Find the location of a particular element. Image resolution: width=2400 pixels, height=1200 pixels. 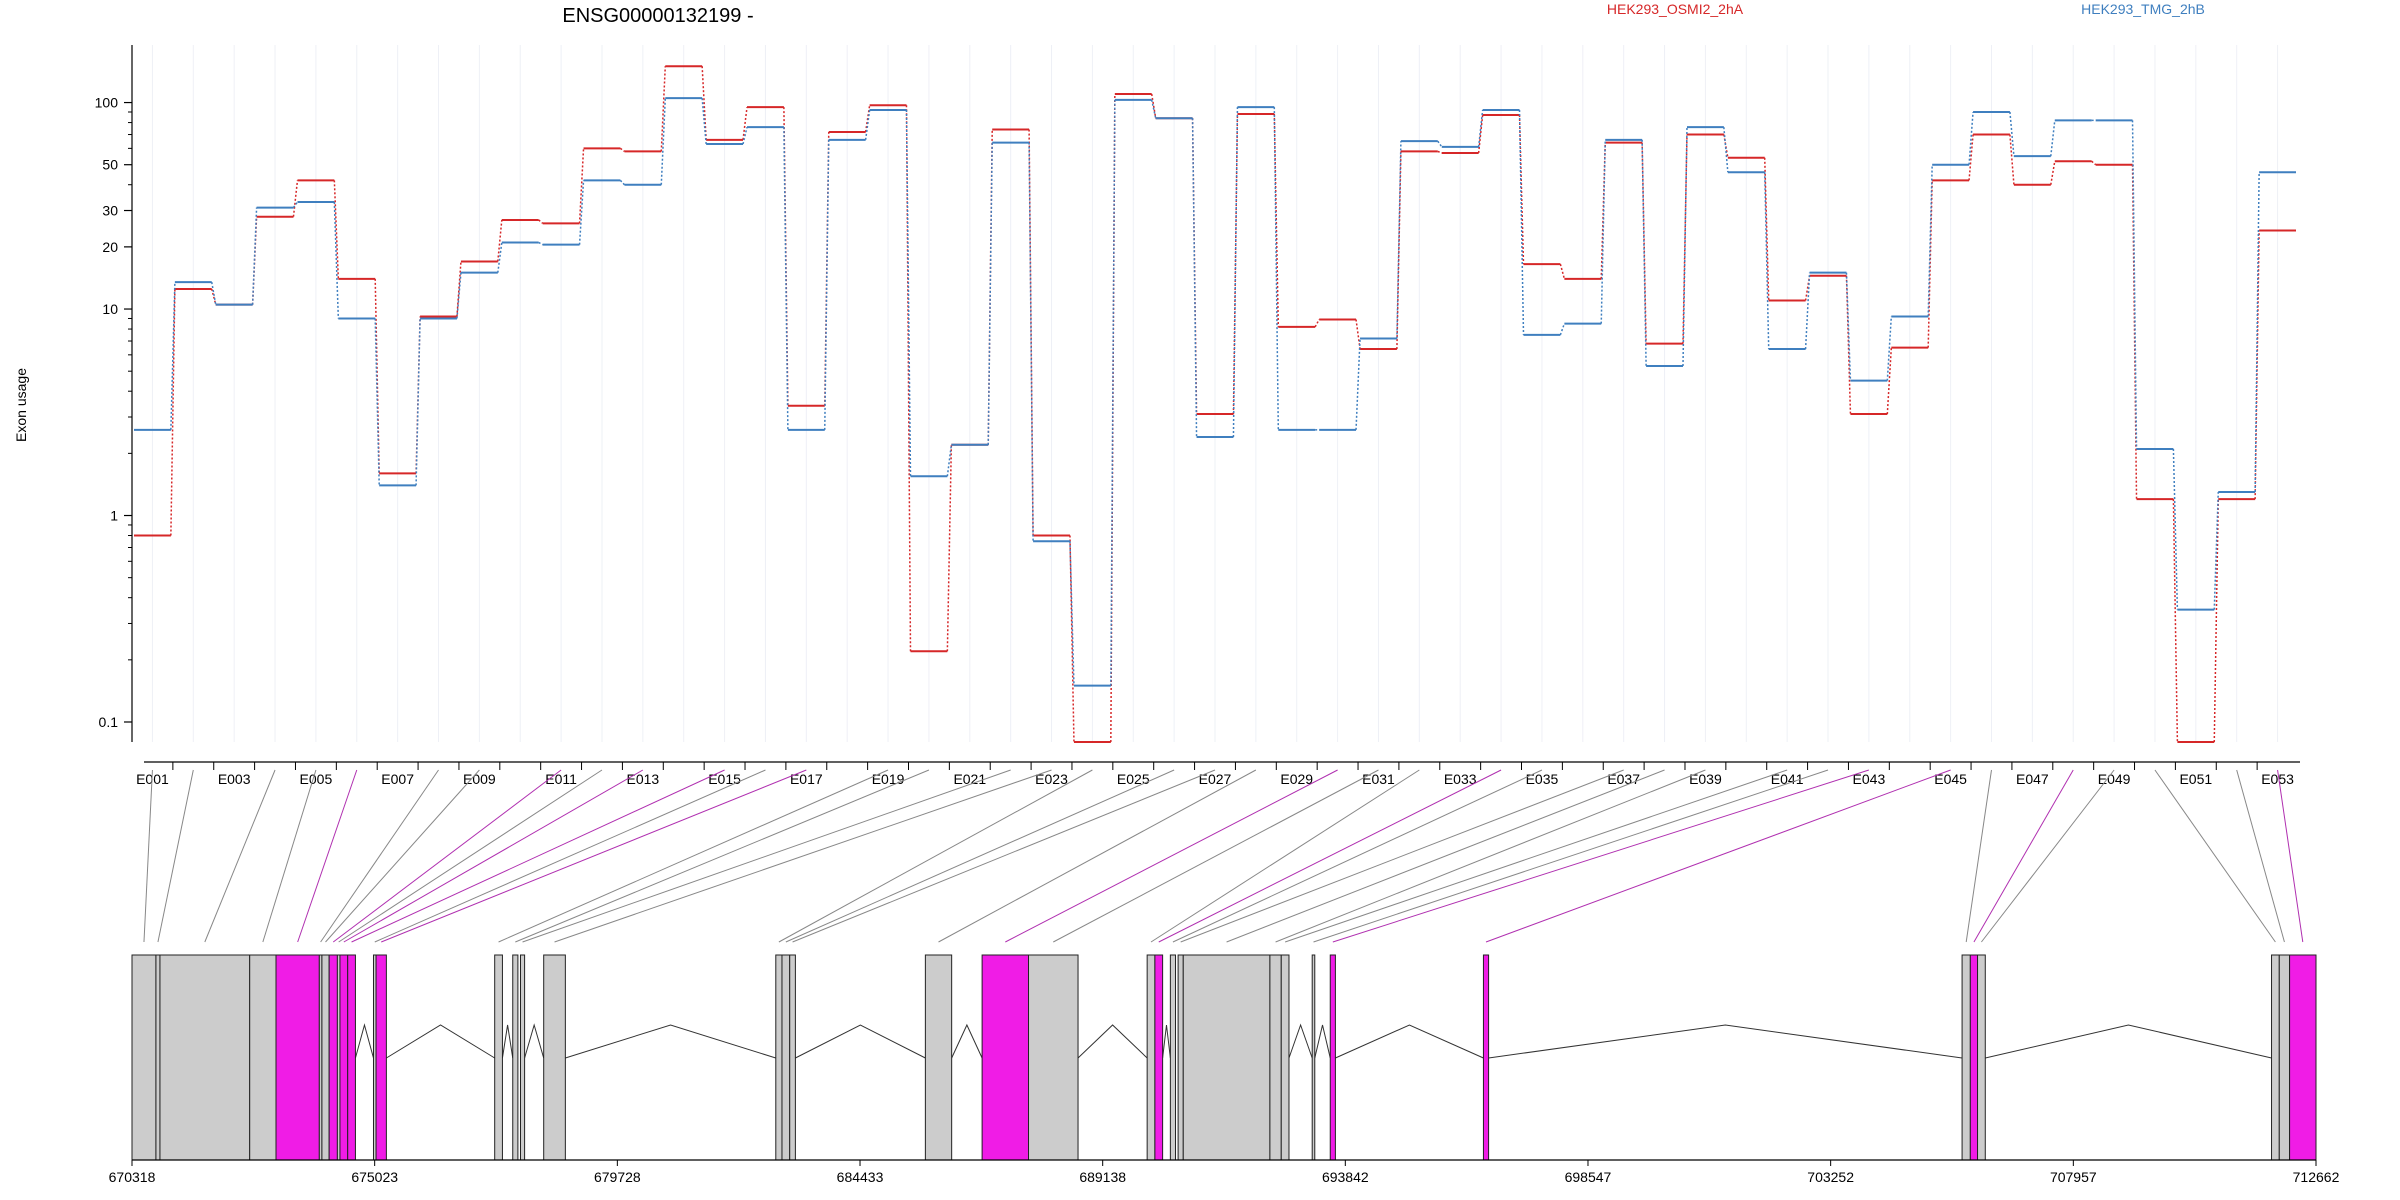

y-tick-label: 50 is located at coordinates (110, 165).